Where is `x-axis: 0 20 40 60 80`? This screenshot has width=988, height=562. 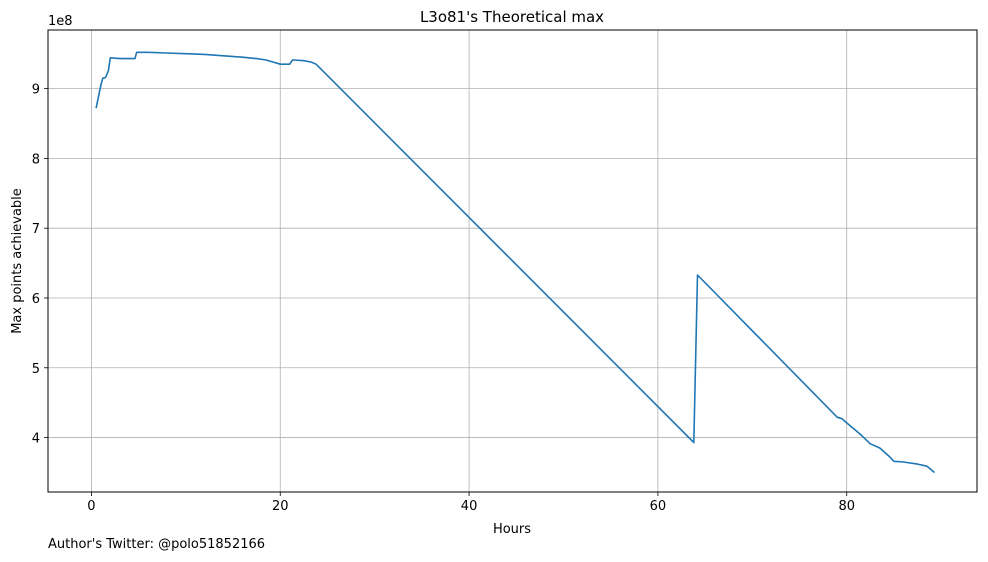
x-axis: 0 20 40 60 80 is located at coordinates (471, 503).